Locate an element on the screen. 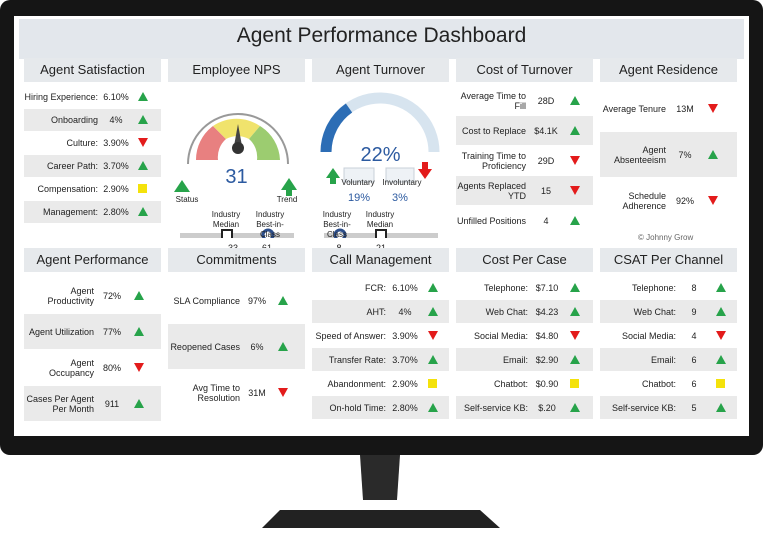  metric-value: $0.90 is located at coordinates (547, 383).